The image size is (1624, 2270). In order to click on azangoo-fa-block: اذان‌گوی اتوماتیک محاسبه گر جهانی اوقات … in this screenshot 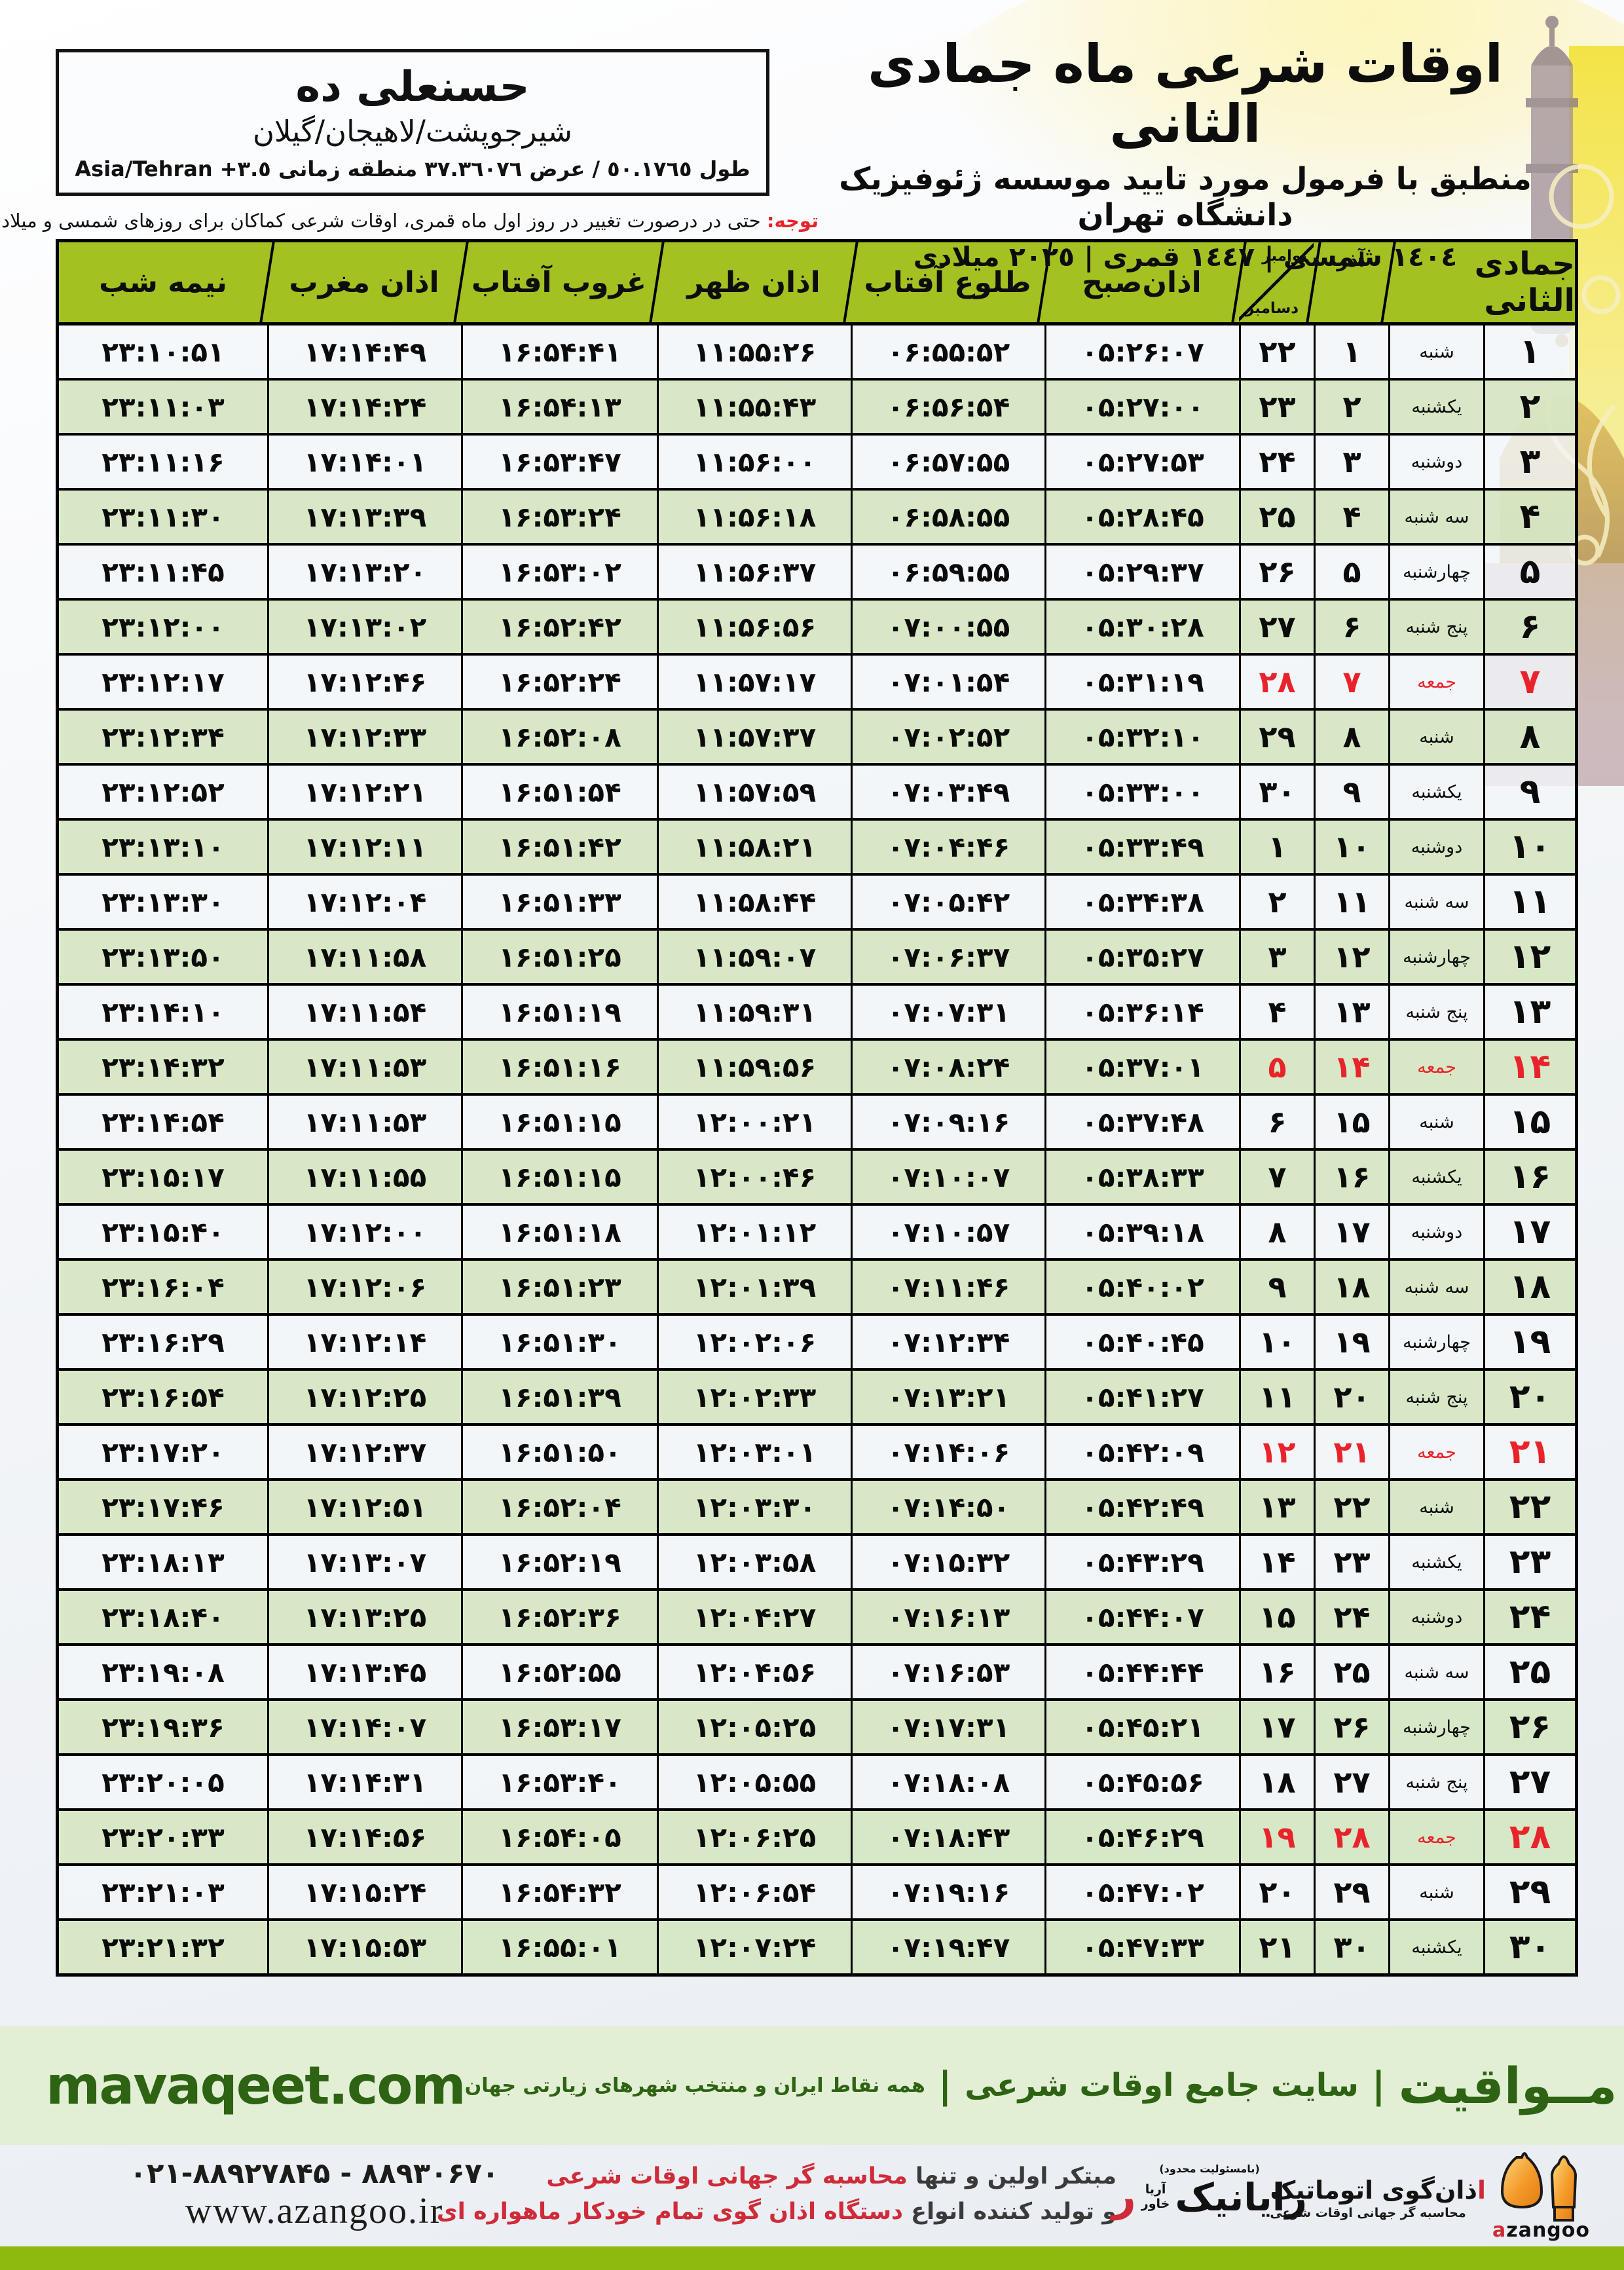, I will do `click(1378, 2198)`.